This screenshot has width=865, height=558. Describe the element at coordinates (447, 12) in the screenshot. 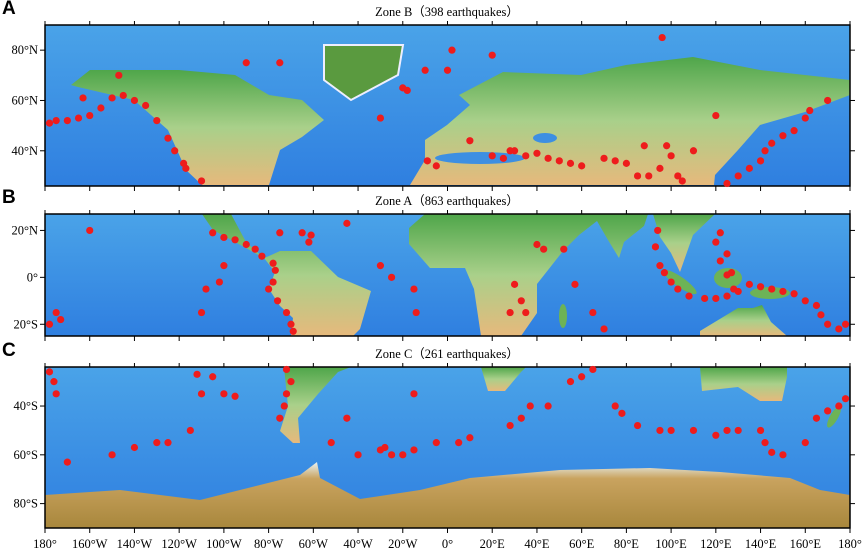

I see `panel-title: Zone B（398 earthquakes）` at that location.